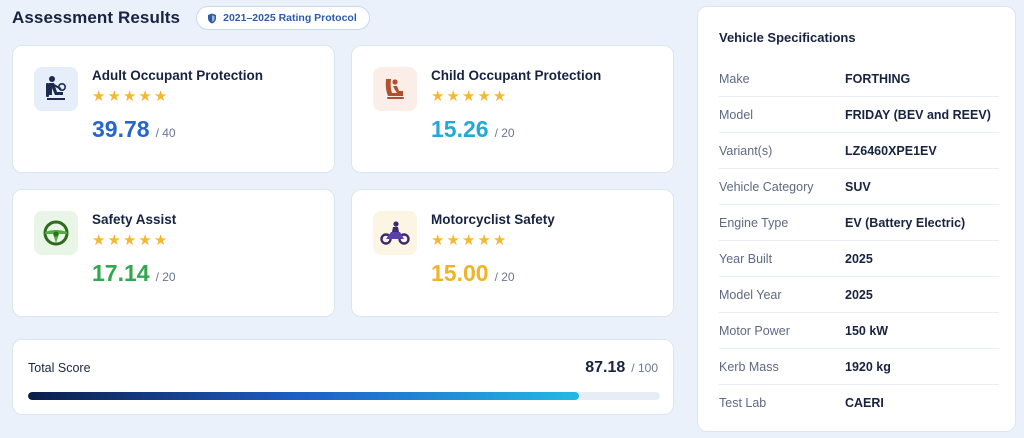  What do you see at coordinates (868, 366) in the screenshot?
I see `spec-value: 1920 kg` at bounding box center [868, 366].